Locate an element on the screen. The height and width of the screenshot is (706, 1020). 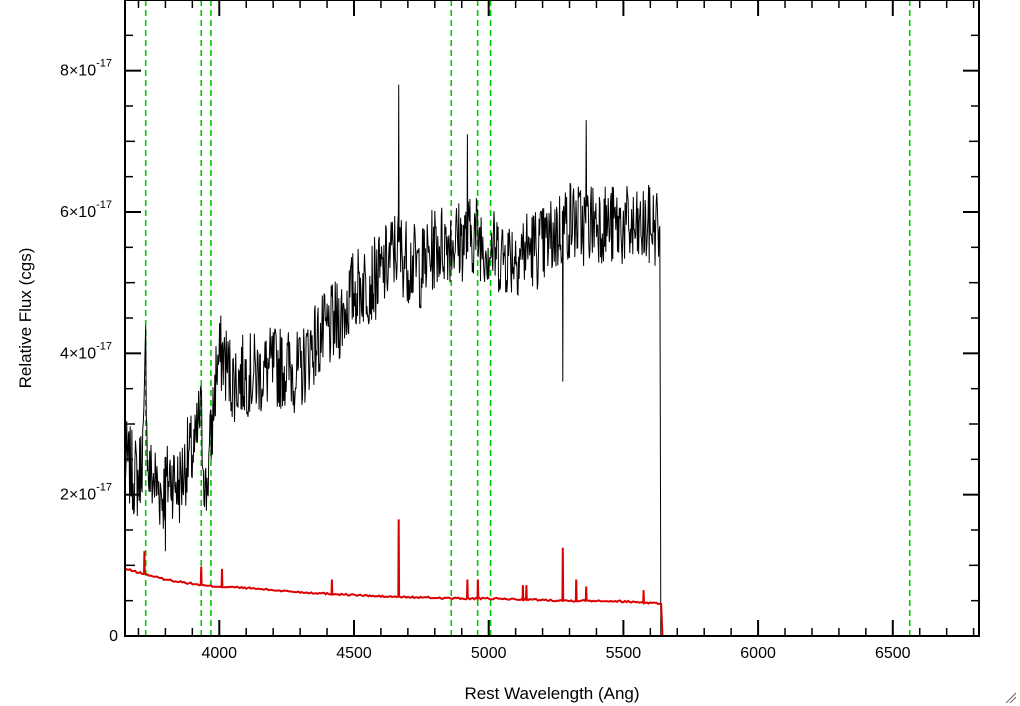
x-tick-label: 6500 is located at coordinates (893, 653).